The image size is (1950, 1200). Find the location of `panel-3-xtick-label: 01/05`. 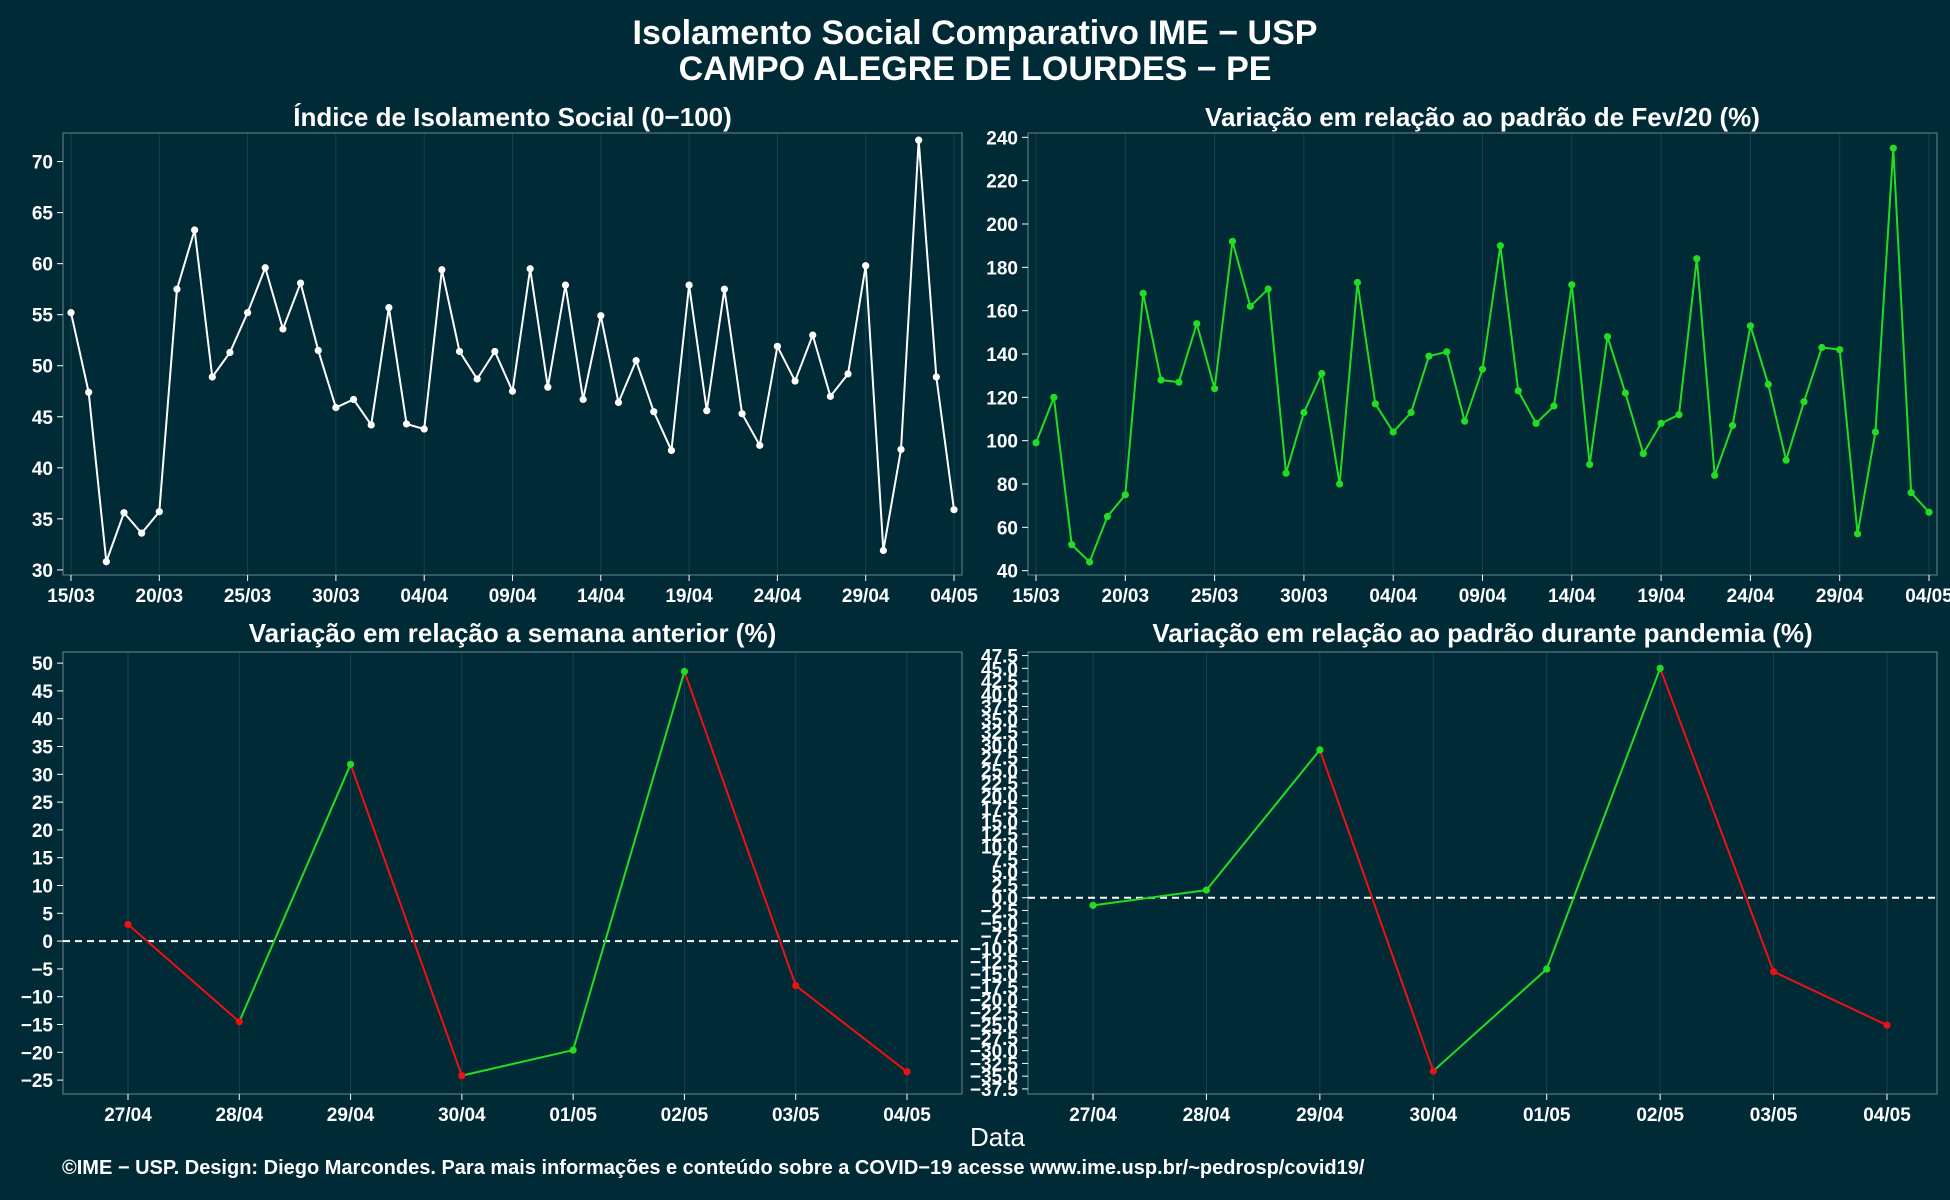

panel-3-xtick-label: 01/05 is located at coordinates (573, 1115).